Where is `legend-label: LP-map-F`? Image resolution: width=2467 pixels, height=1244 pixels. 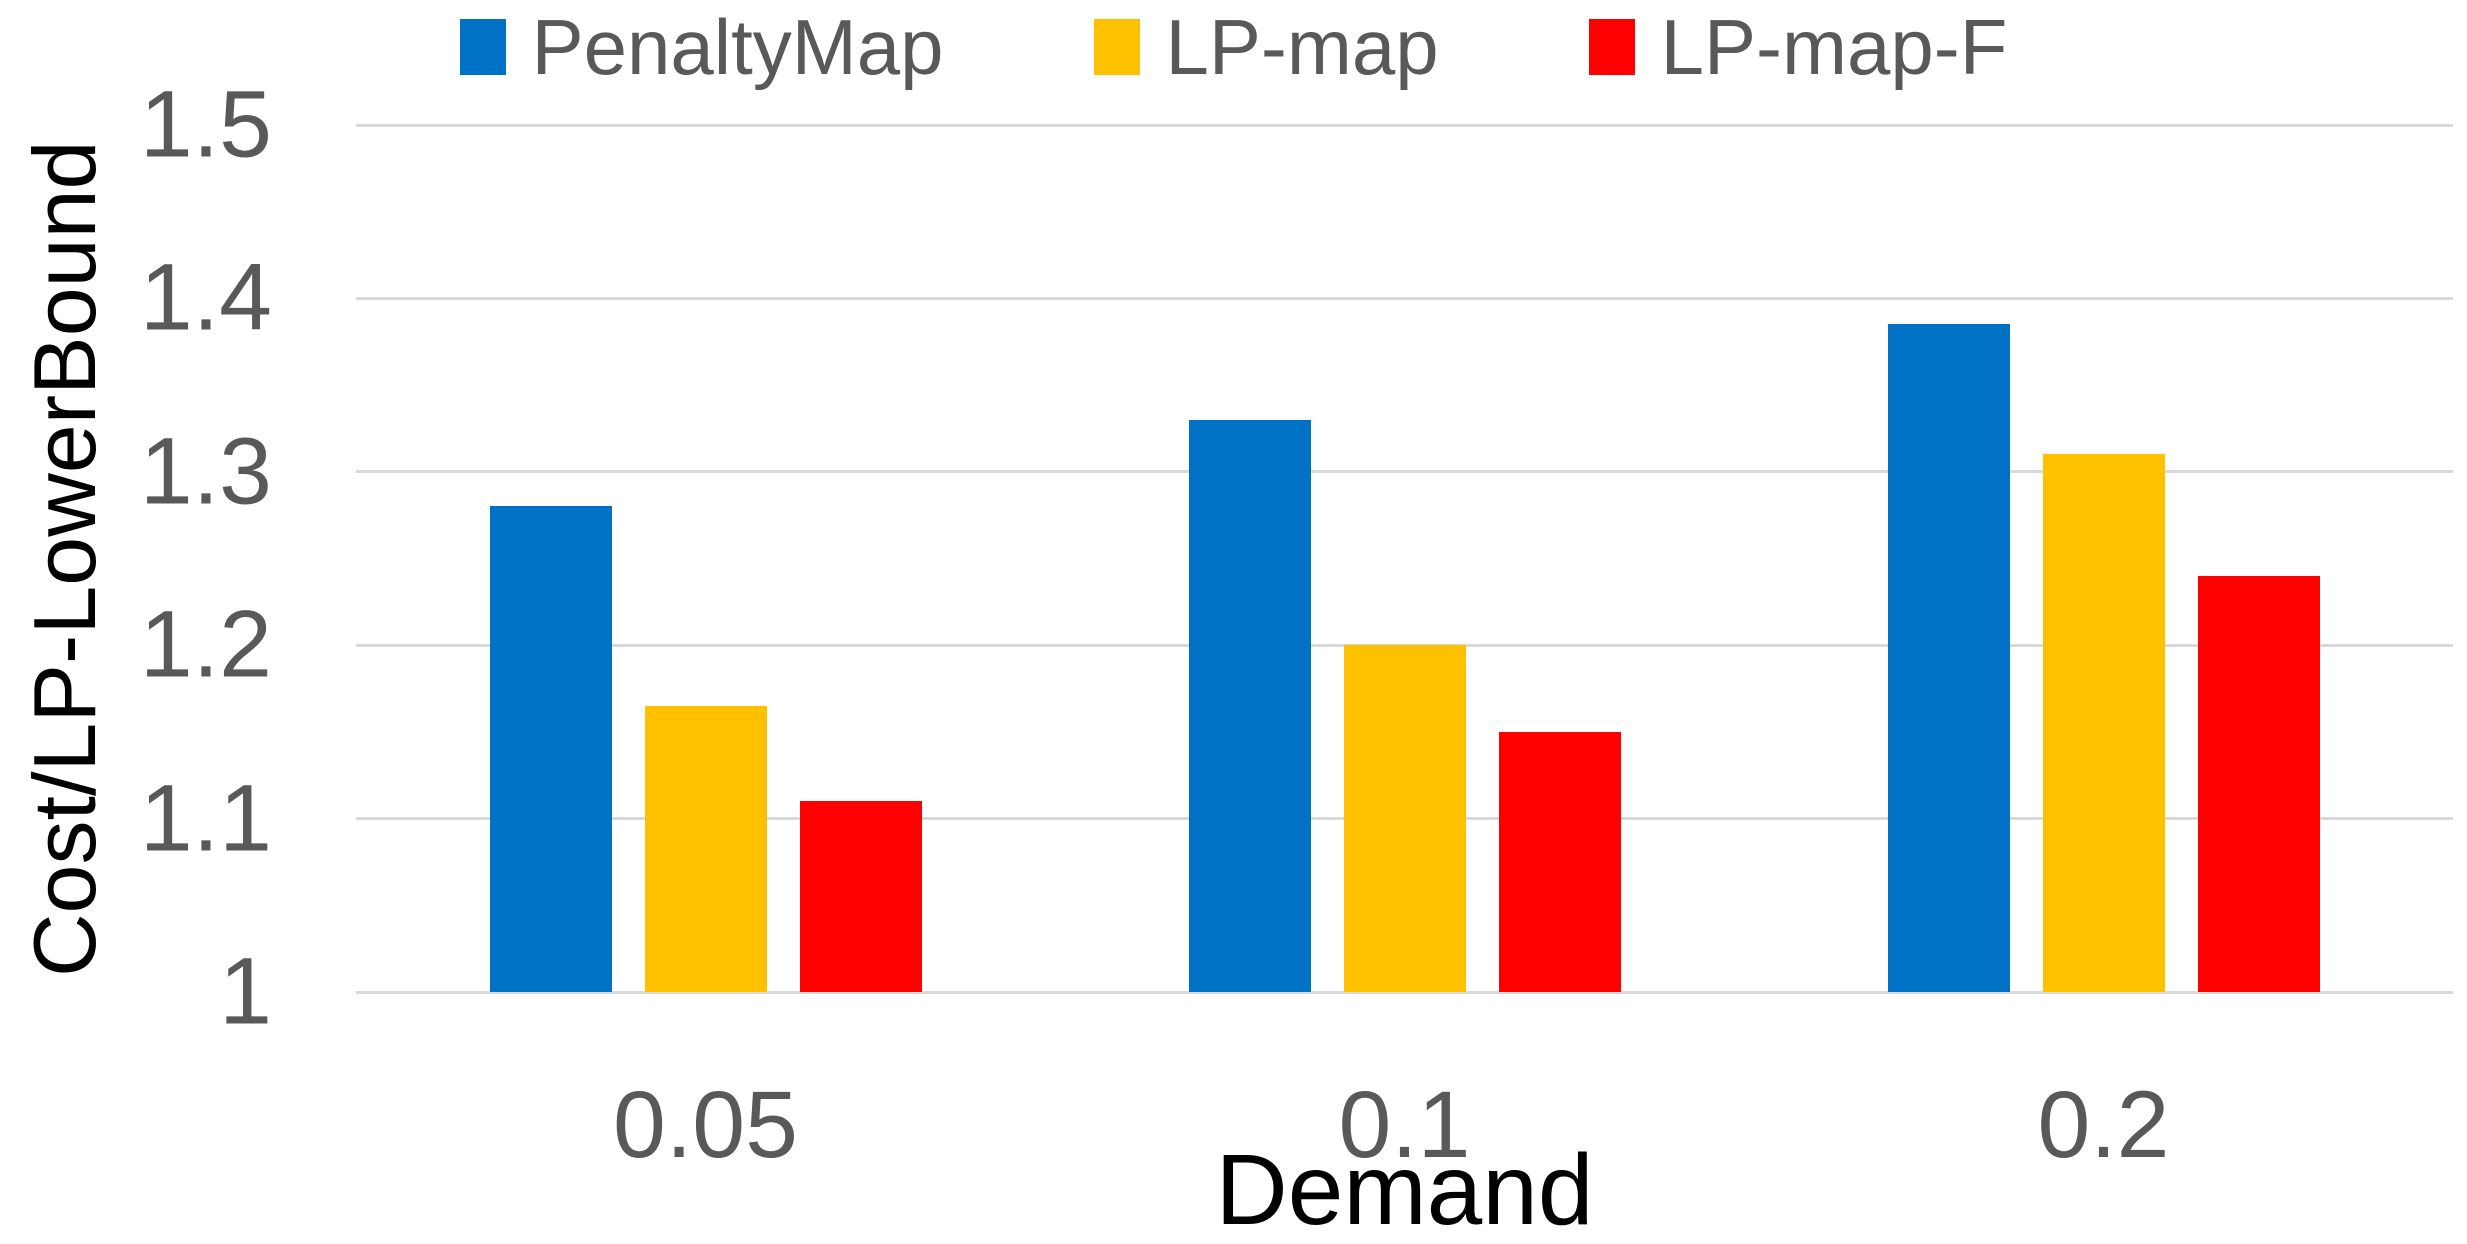
legend-label: LP-map-F is located at coordinates (1834, 47).